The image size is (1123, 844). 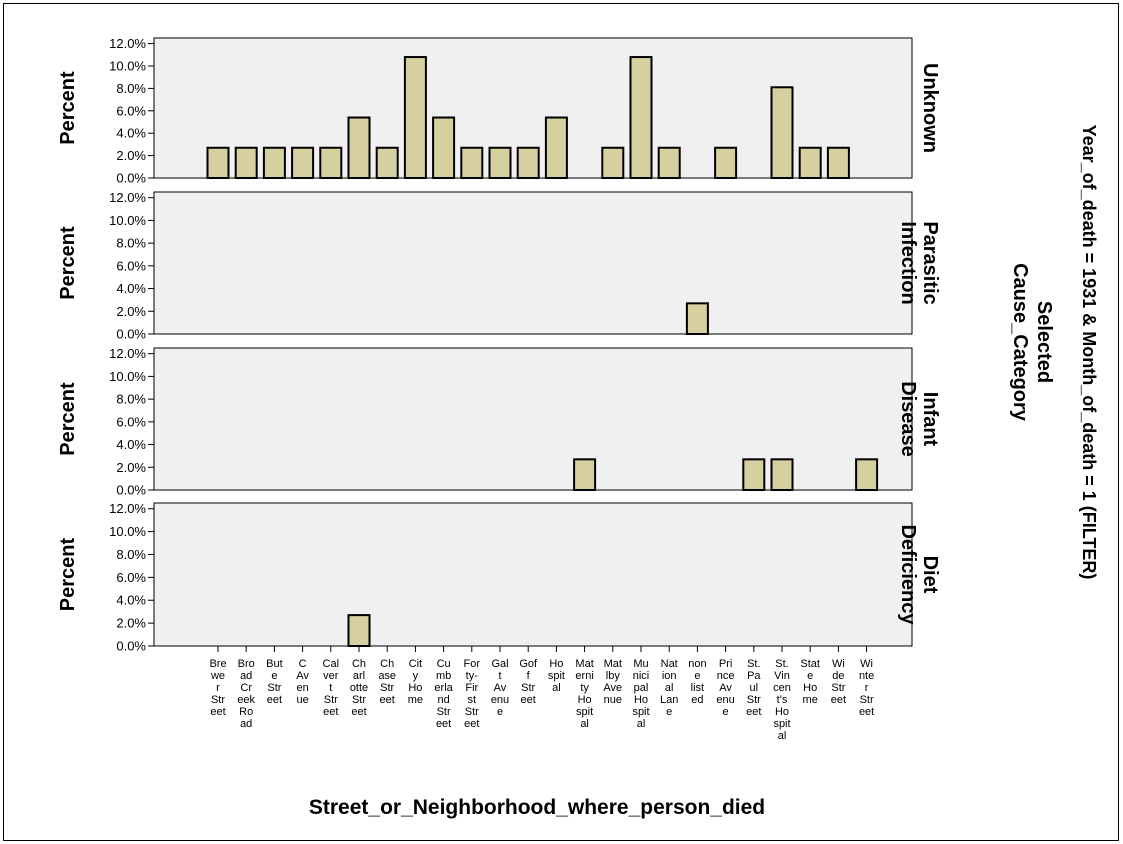 I want to click on facet-row-label: Unknown, so click(x=930, y=108).